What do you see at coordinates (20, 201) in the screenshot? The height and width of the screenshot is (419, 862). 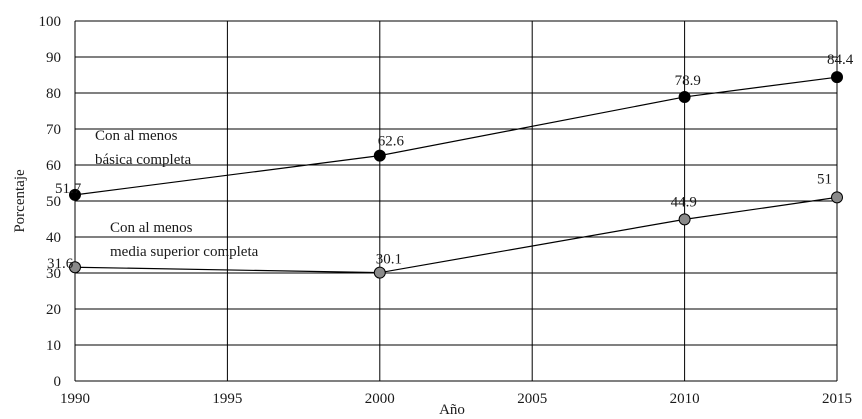 I see `y-axis-title: Porcentaje` at bounding box center [20, 201].